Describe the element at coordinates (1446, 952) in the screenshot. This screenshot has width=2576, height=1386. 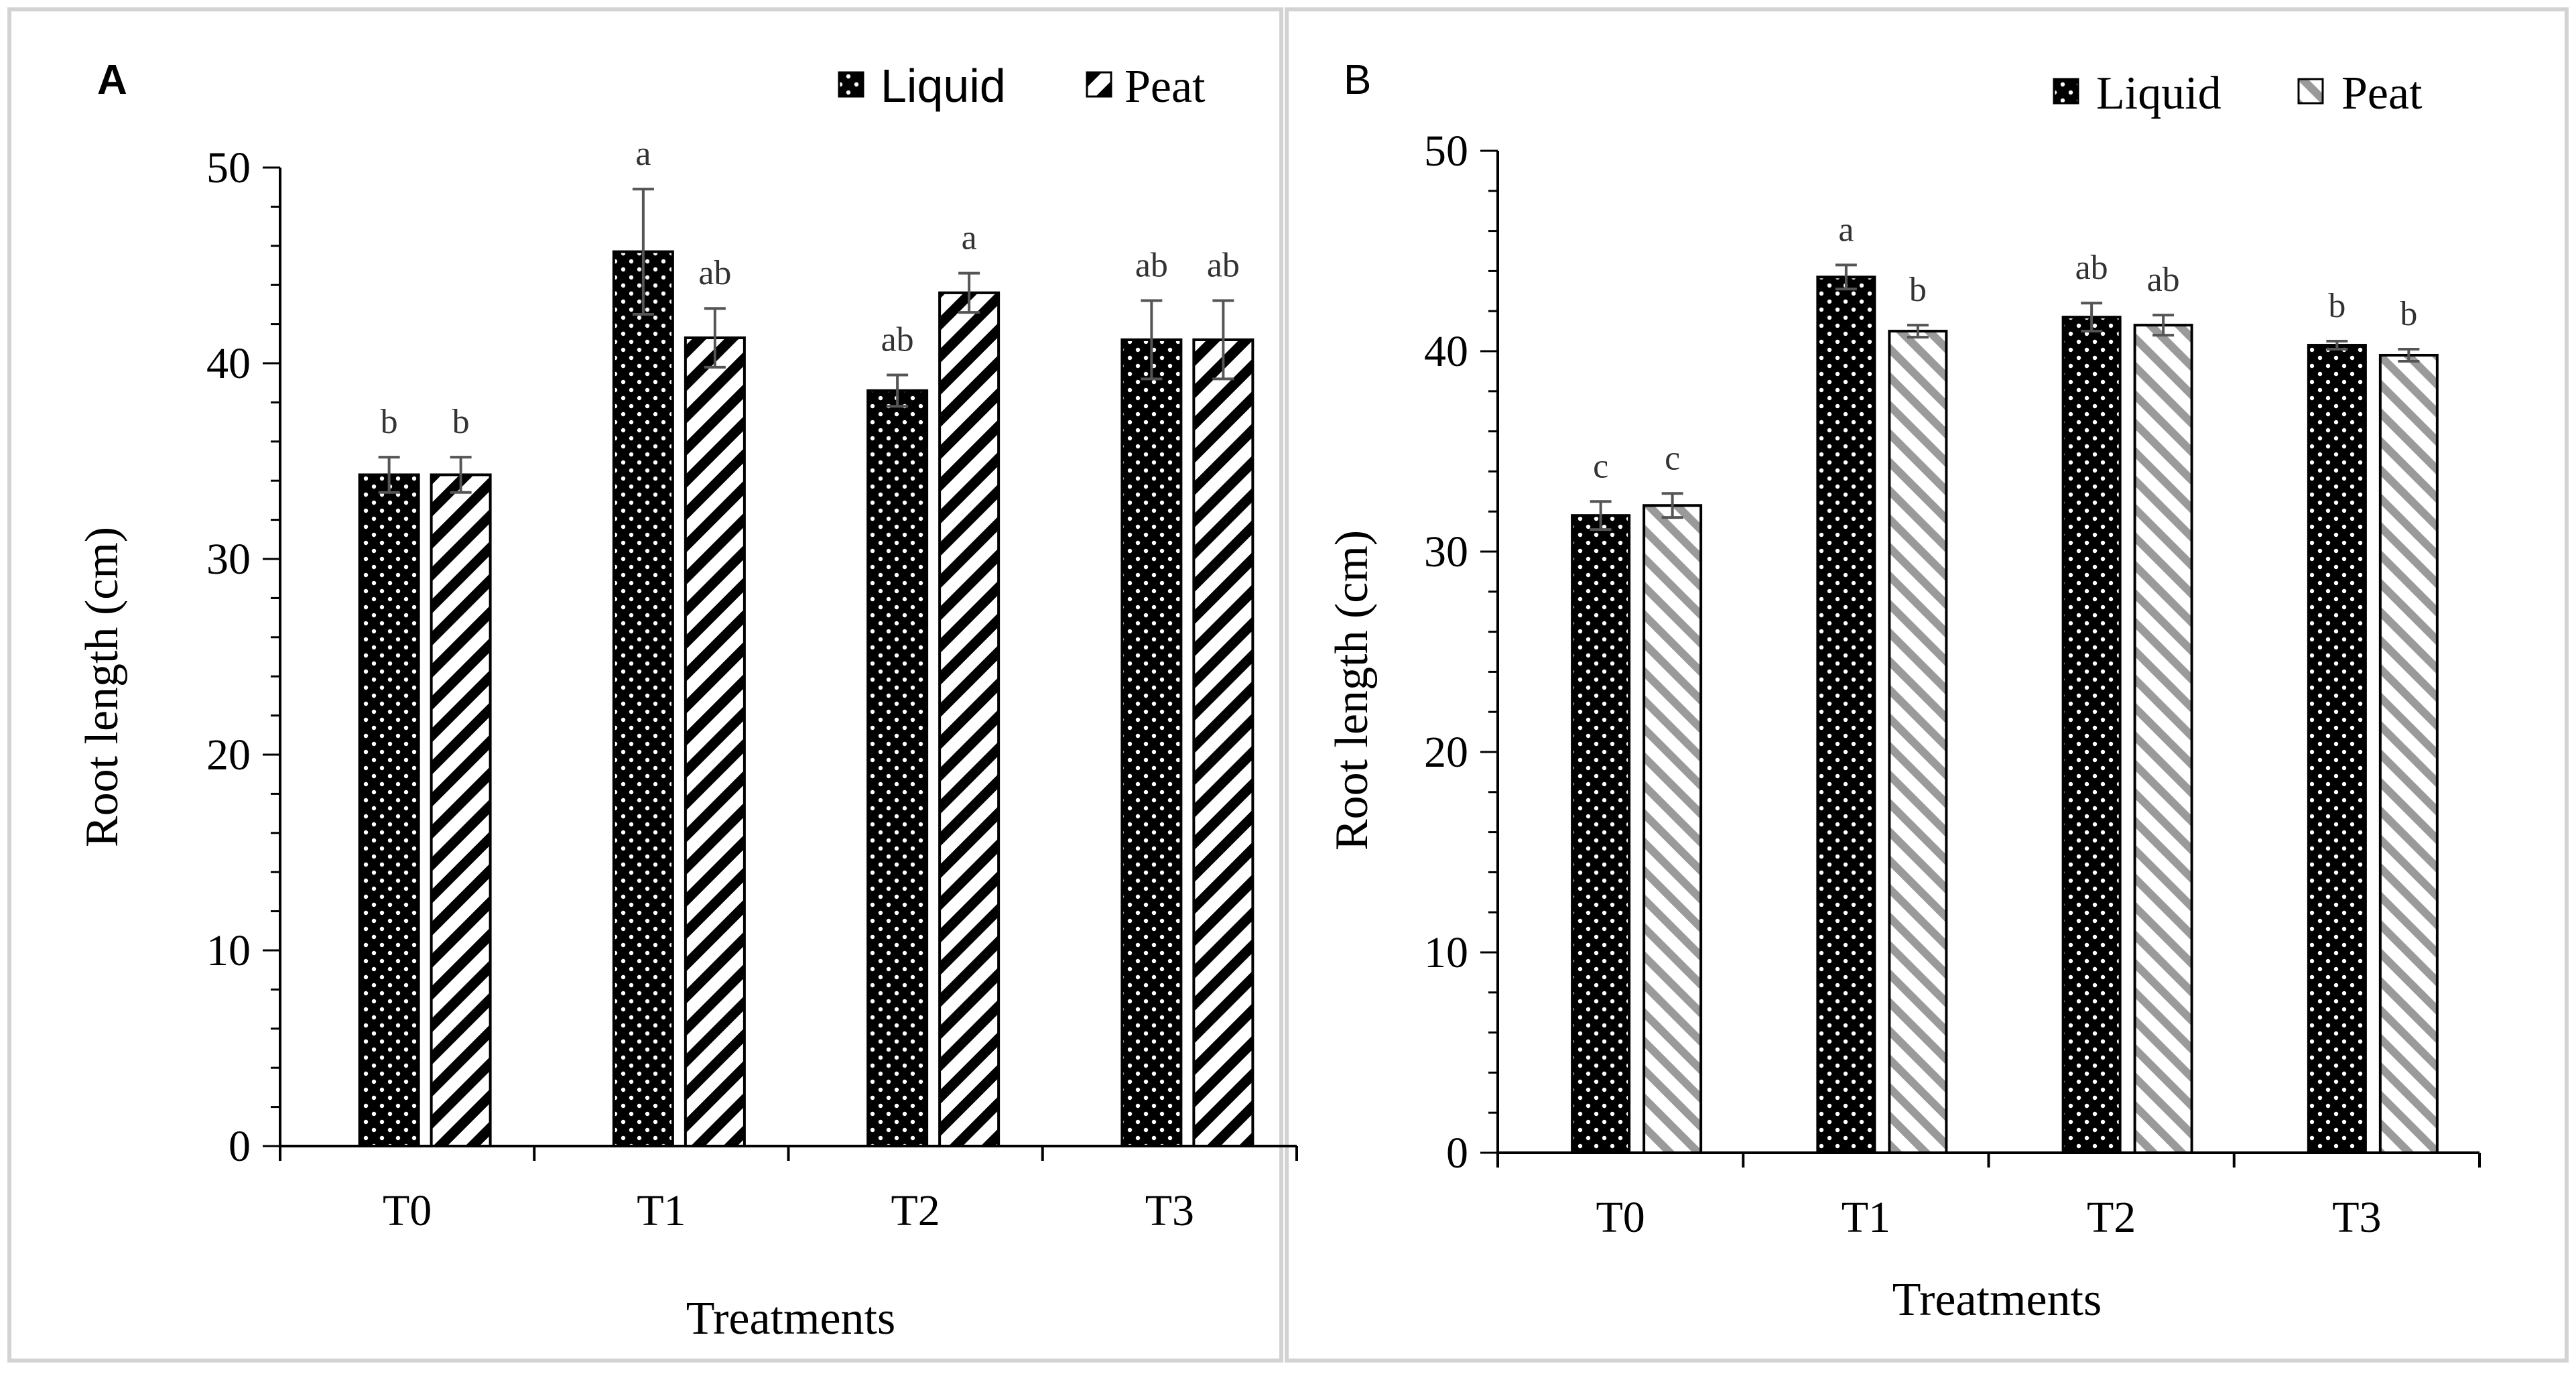
I see `y-tick-label-b-10: 10` at that location.